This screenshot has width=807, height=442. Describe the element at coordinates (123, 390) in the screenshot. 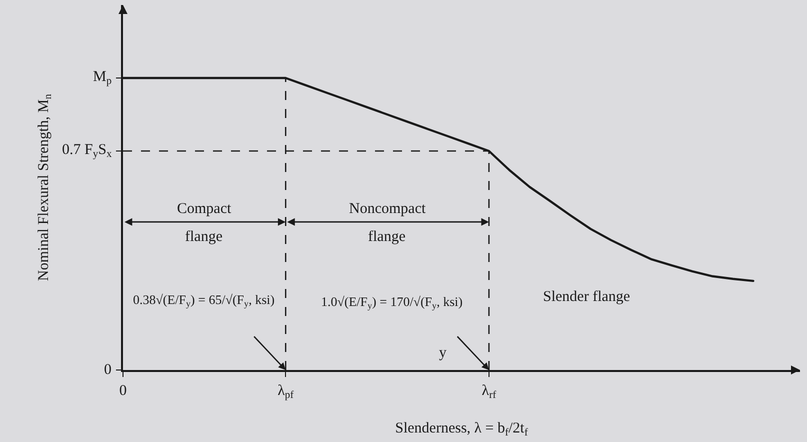

I see `x-tick-label: 0` at that location.